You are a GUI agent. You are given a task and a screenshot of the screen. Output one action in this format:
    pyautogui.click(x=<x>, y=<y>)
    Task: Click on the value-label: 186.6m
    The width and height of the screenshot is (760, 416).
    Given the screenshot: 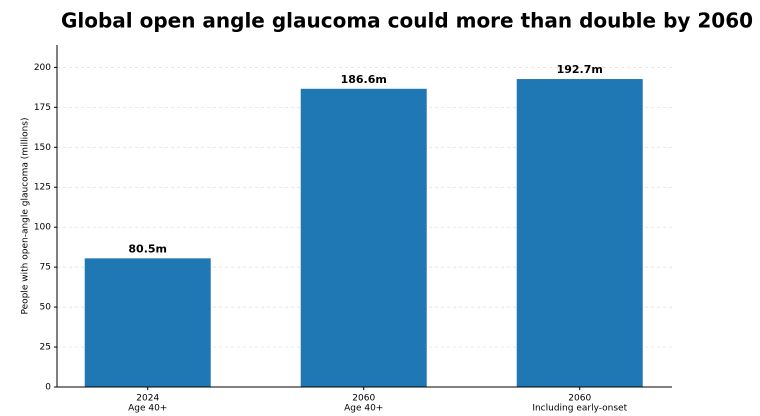 What is the action you would take?
    pyautogui.click(x=364, y=79)
    